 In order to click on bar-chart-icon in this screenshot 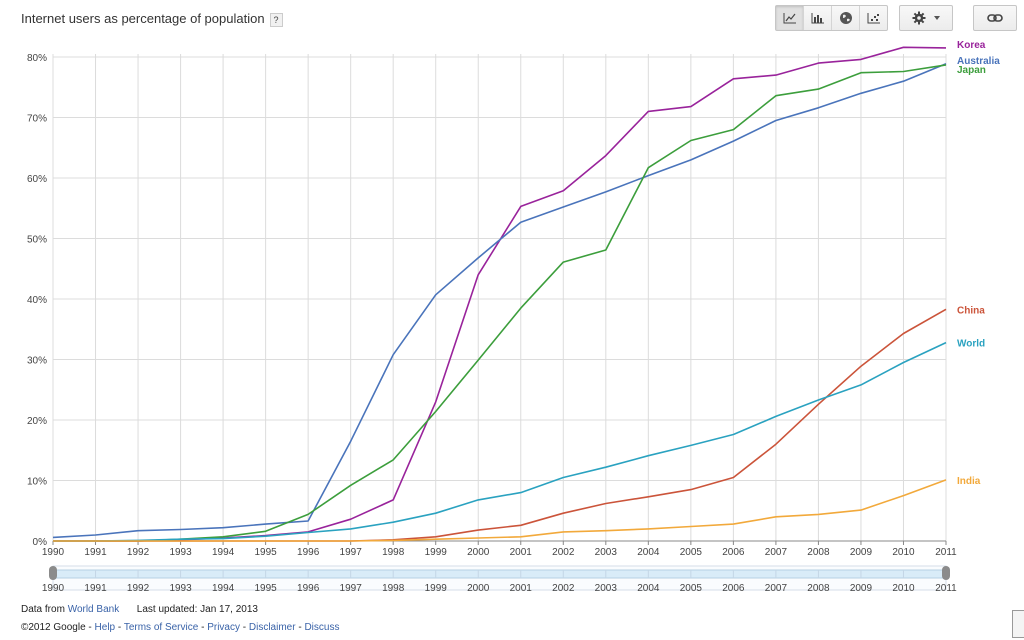, I will do `click(817, 18)`.